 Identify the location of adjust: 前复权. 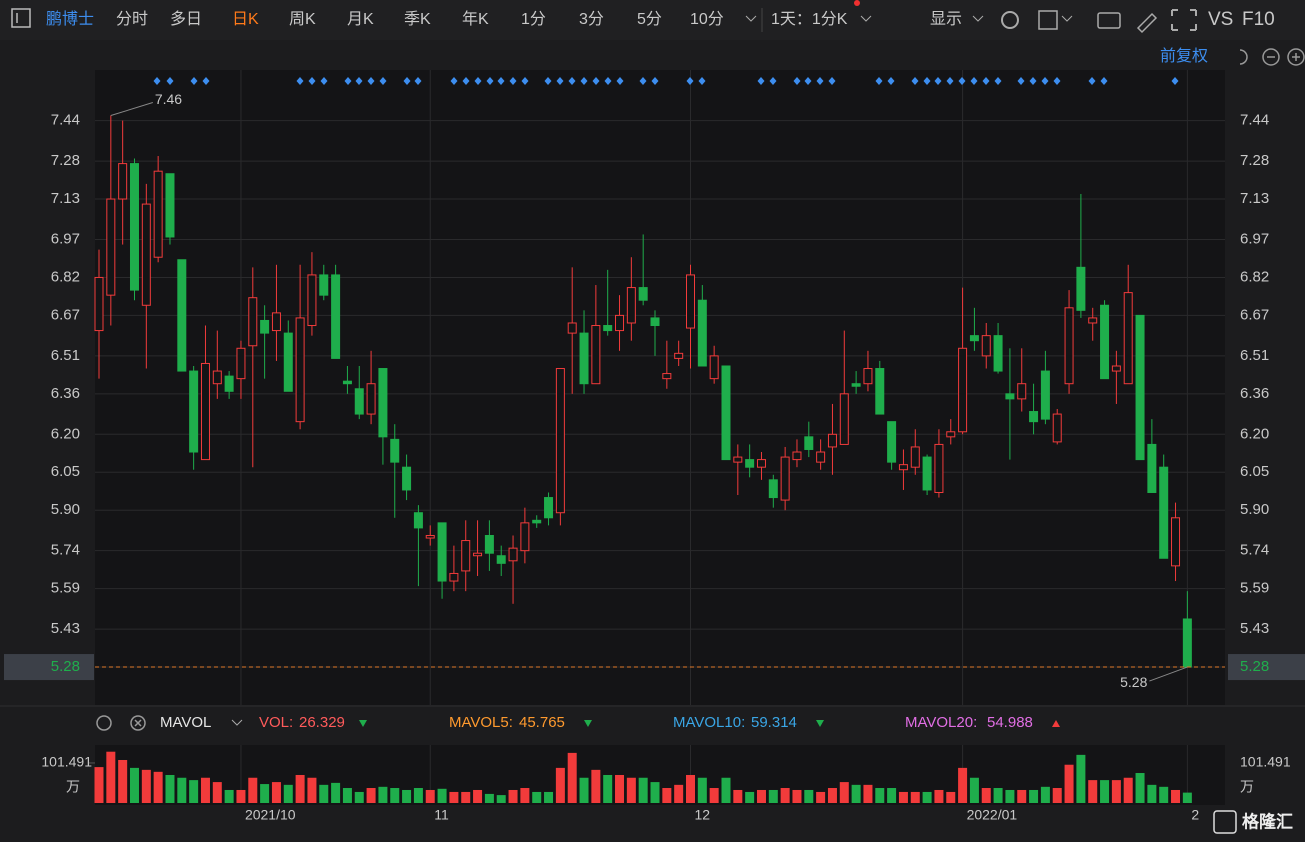
(1184, 56).